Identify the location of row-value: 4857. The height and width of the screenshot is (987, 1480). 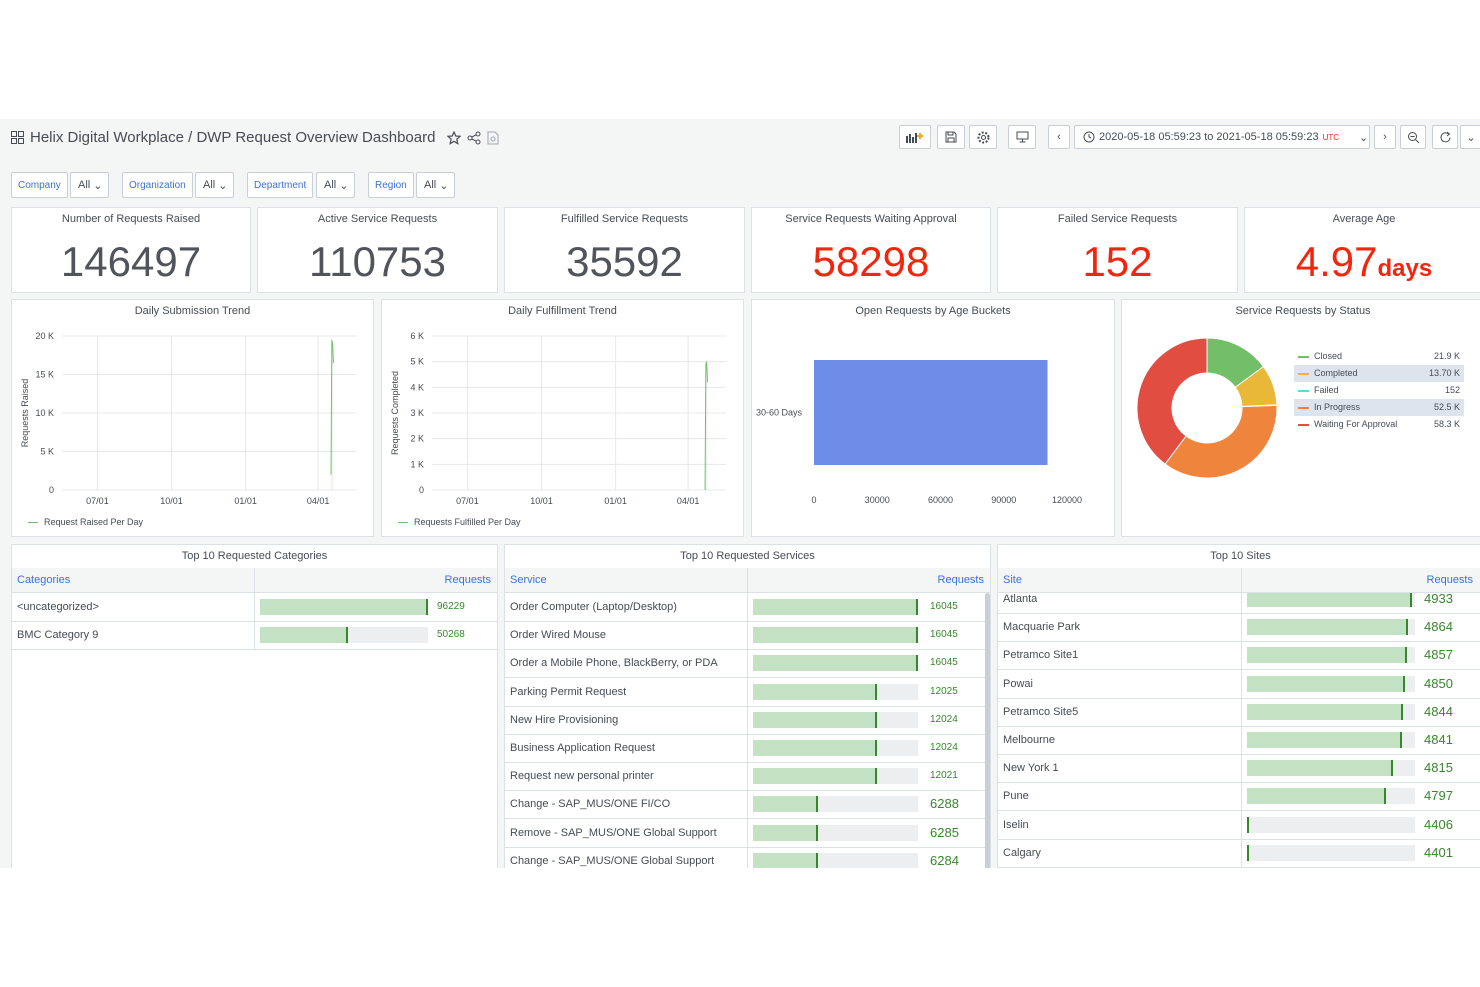
(1438, 655).